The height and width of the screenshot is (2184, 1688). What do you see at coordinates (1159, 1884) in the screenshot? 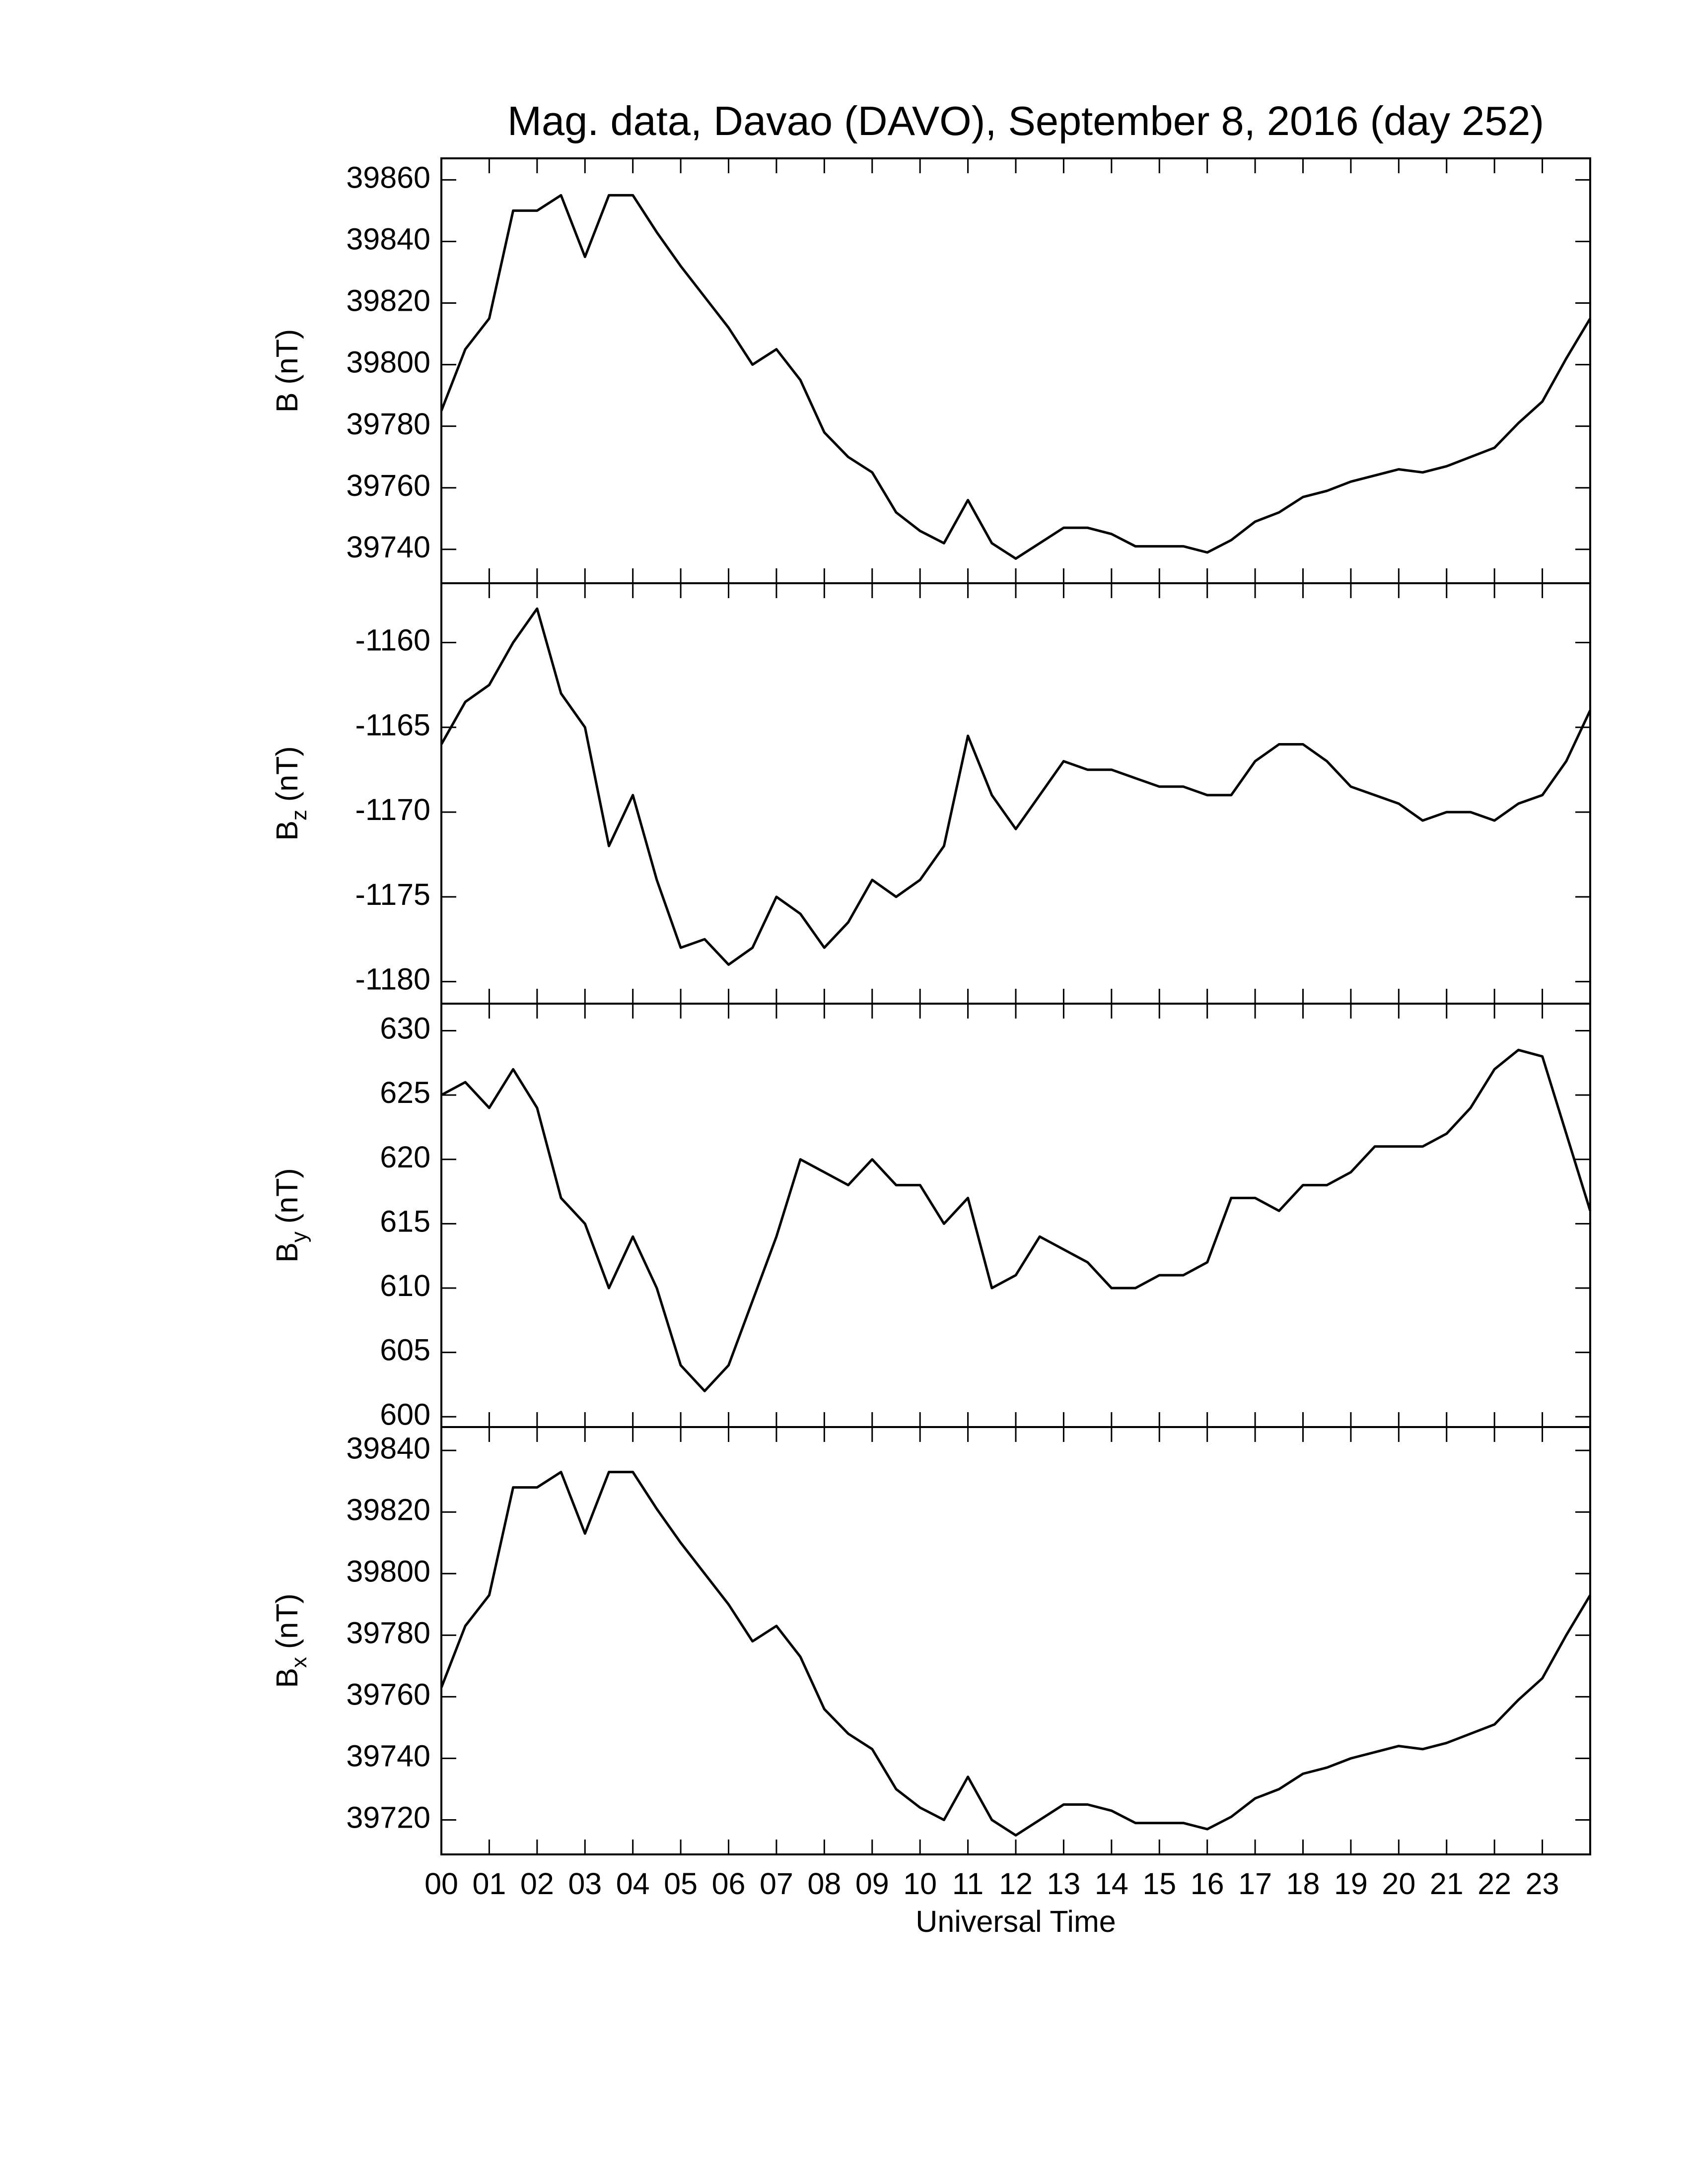
I see `x-tick-label: 15` at bounding box center [1159, 1884].